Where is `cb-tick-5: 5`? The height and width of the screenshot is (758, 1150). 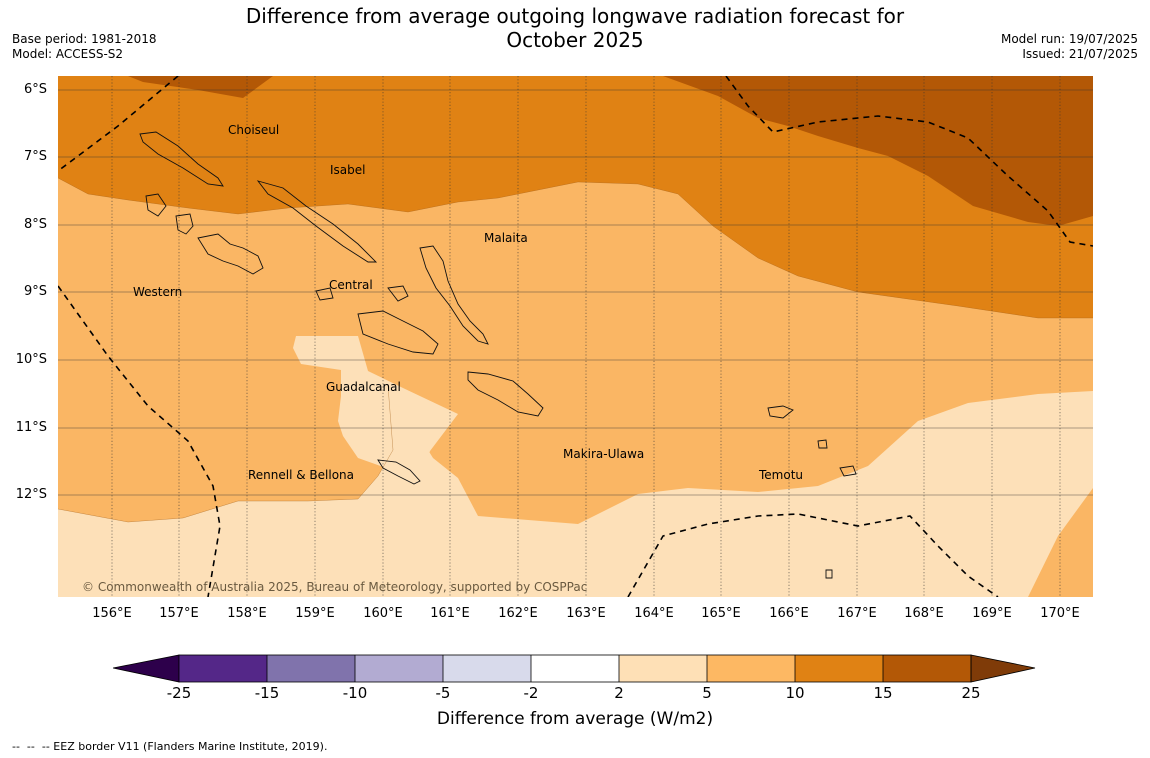 cb-tick-5: 5 is located at coordinates (707, 693).